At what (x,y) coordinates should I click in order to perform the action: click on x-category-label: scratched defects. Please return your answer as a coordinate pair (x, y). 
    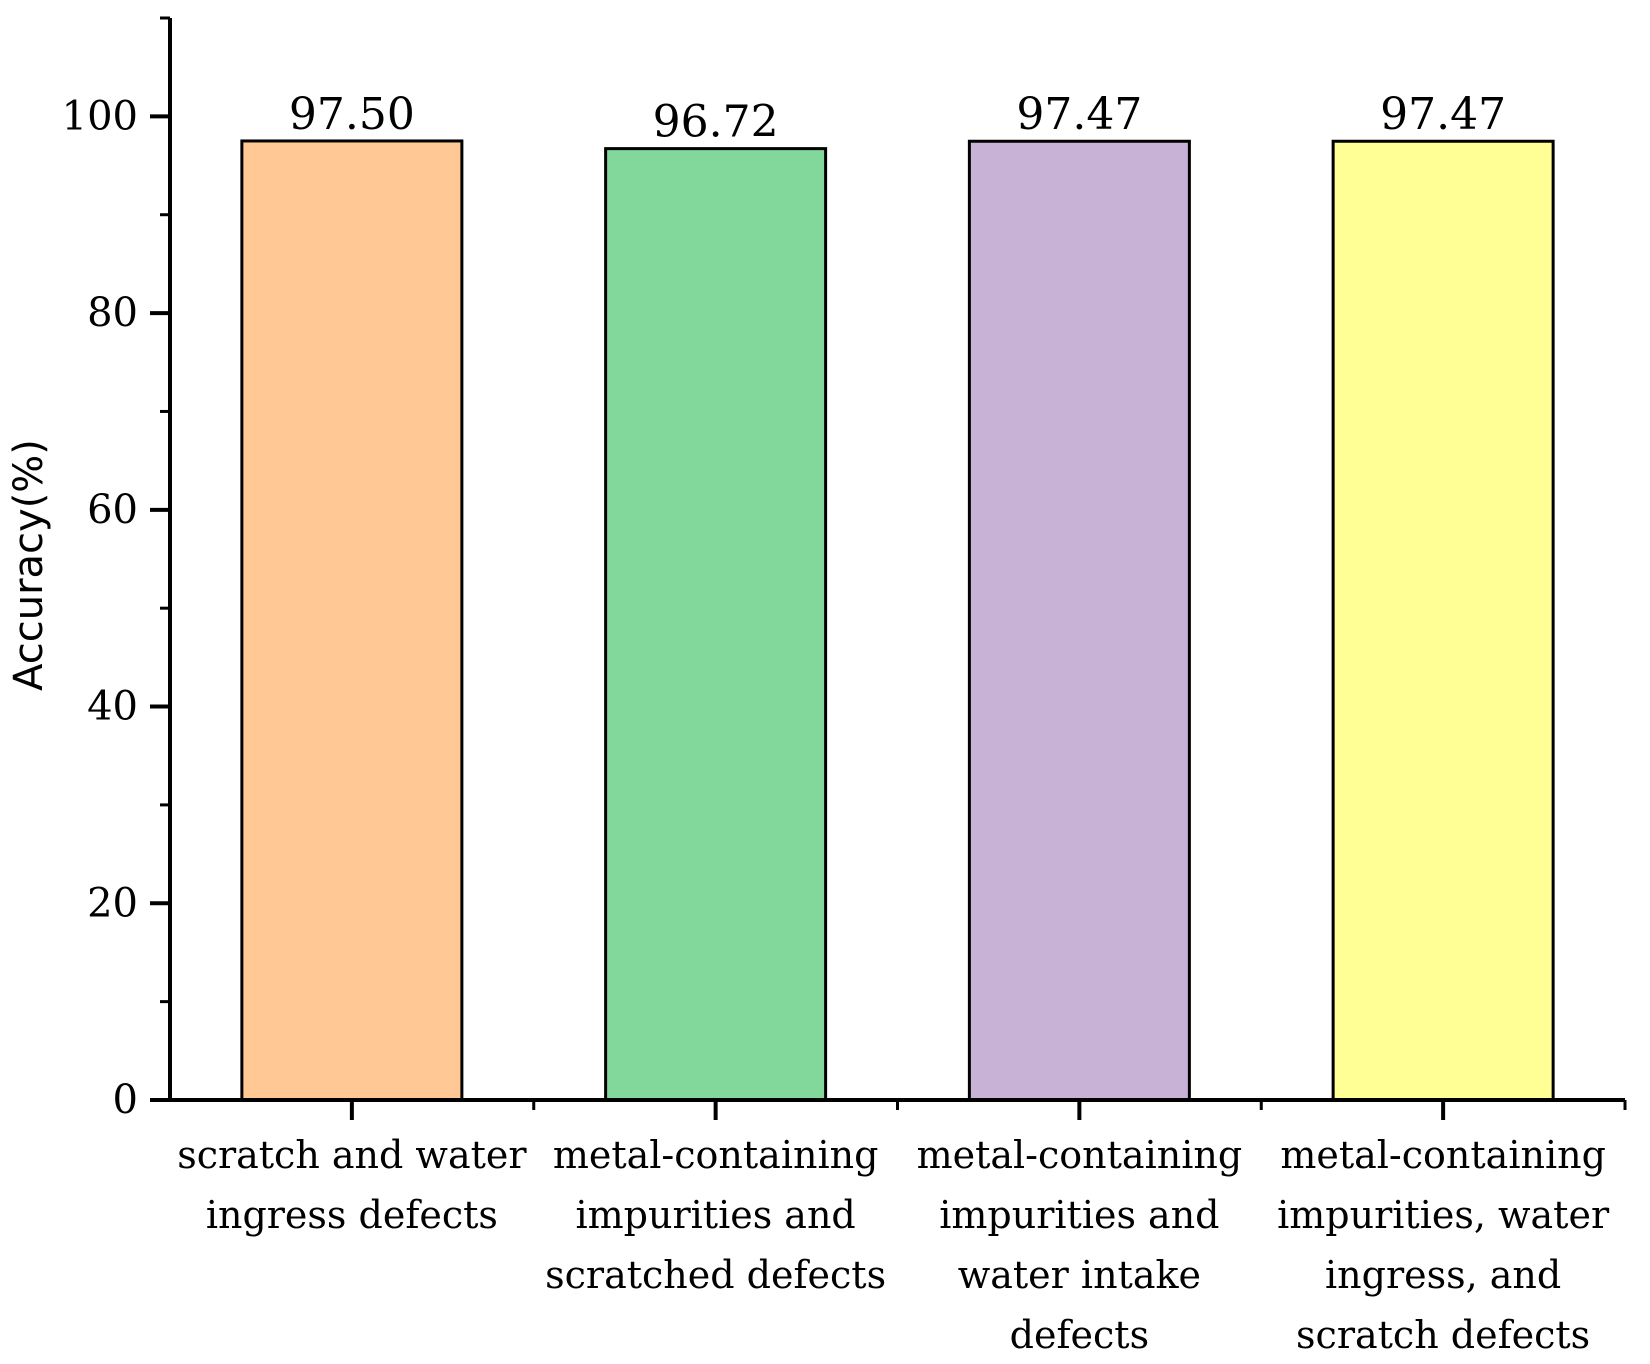
    Looking at the image, I should click on (715, 1275).